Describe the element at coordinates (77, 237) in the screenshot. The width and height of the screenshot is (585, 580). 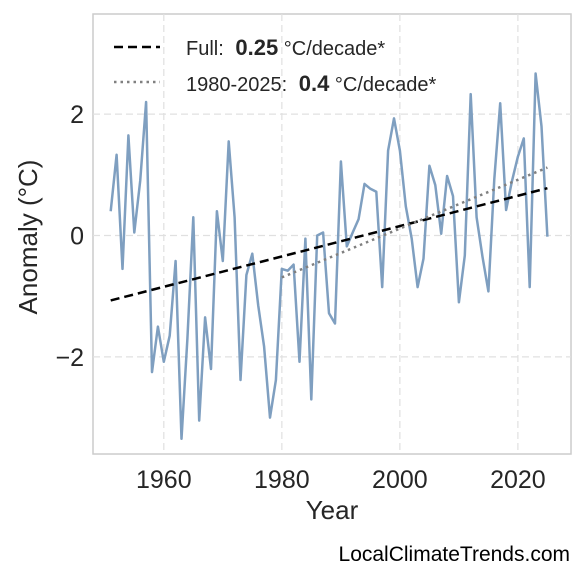
I see `y-tick-label: 0` at that location.